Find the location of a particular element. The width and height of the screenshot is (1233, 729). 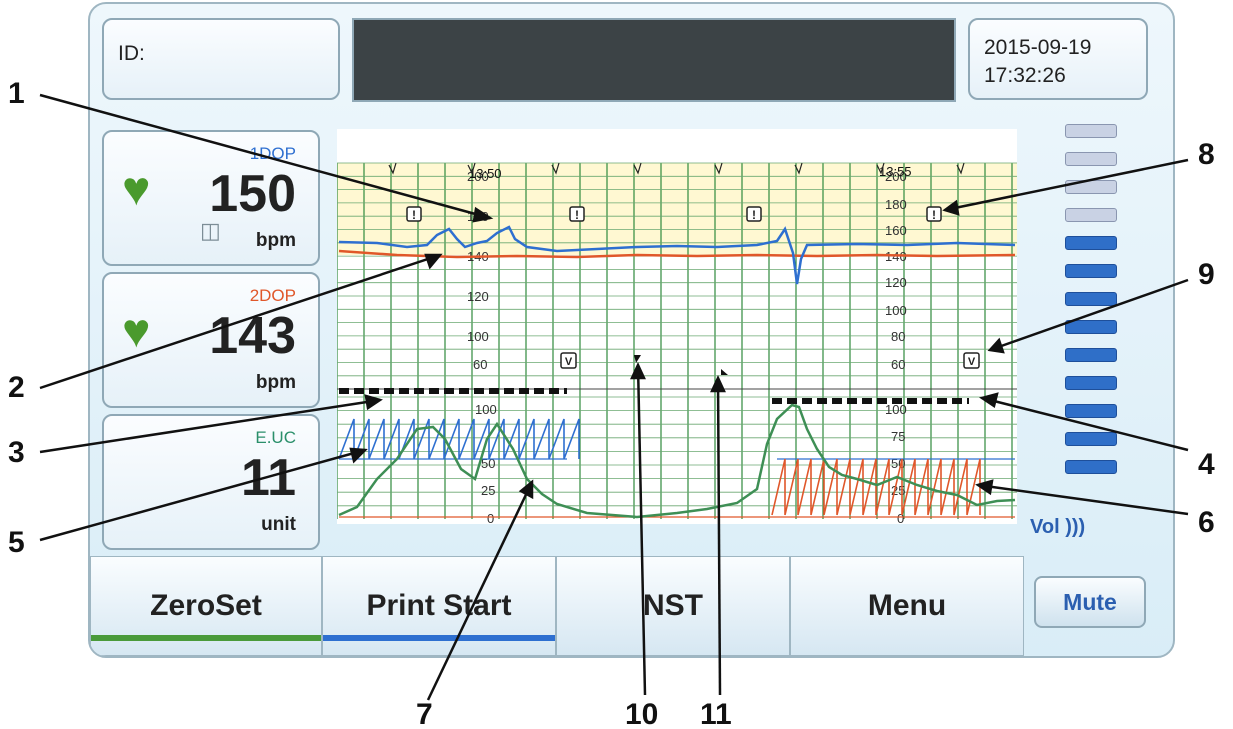

callout-3: 3 is located at coordinates (16, 452).